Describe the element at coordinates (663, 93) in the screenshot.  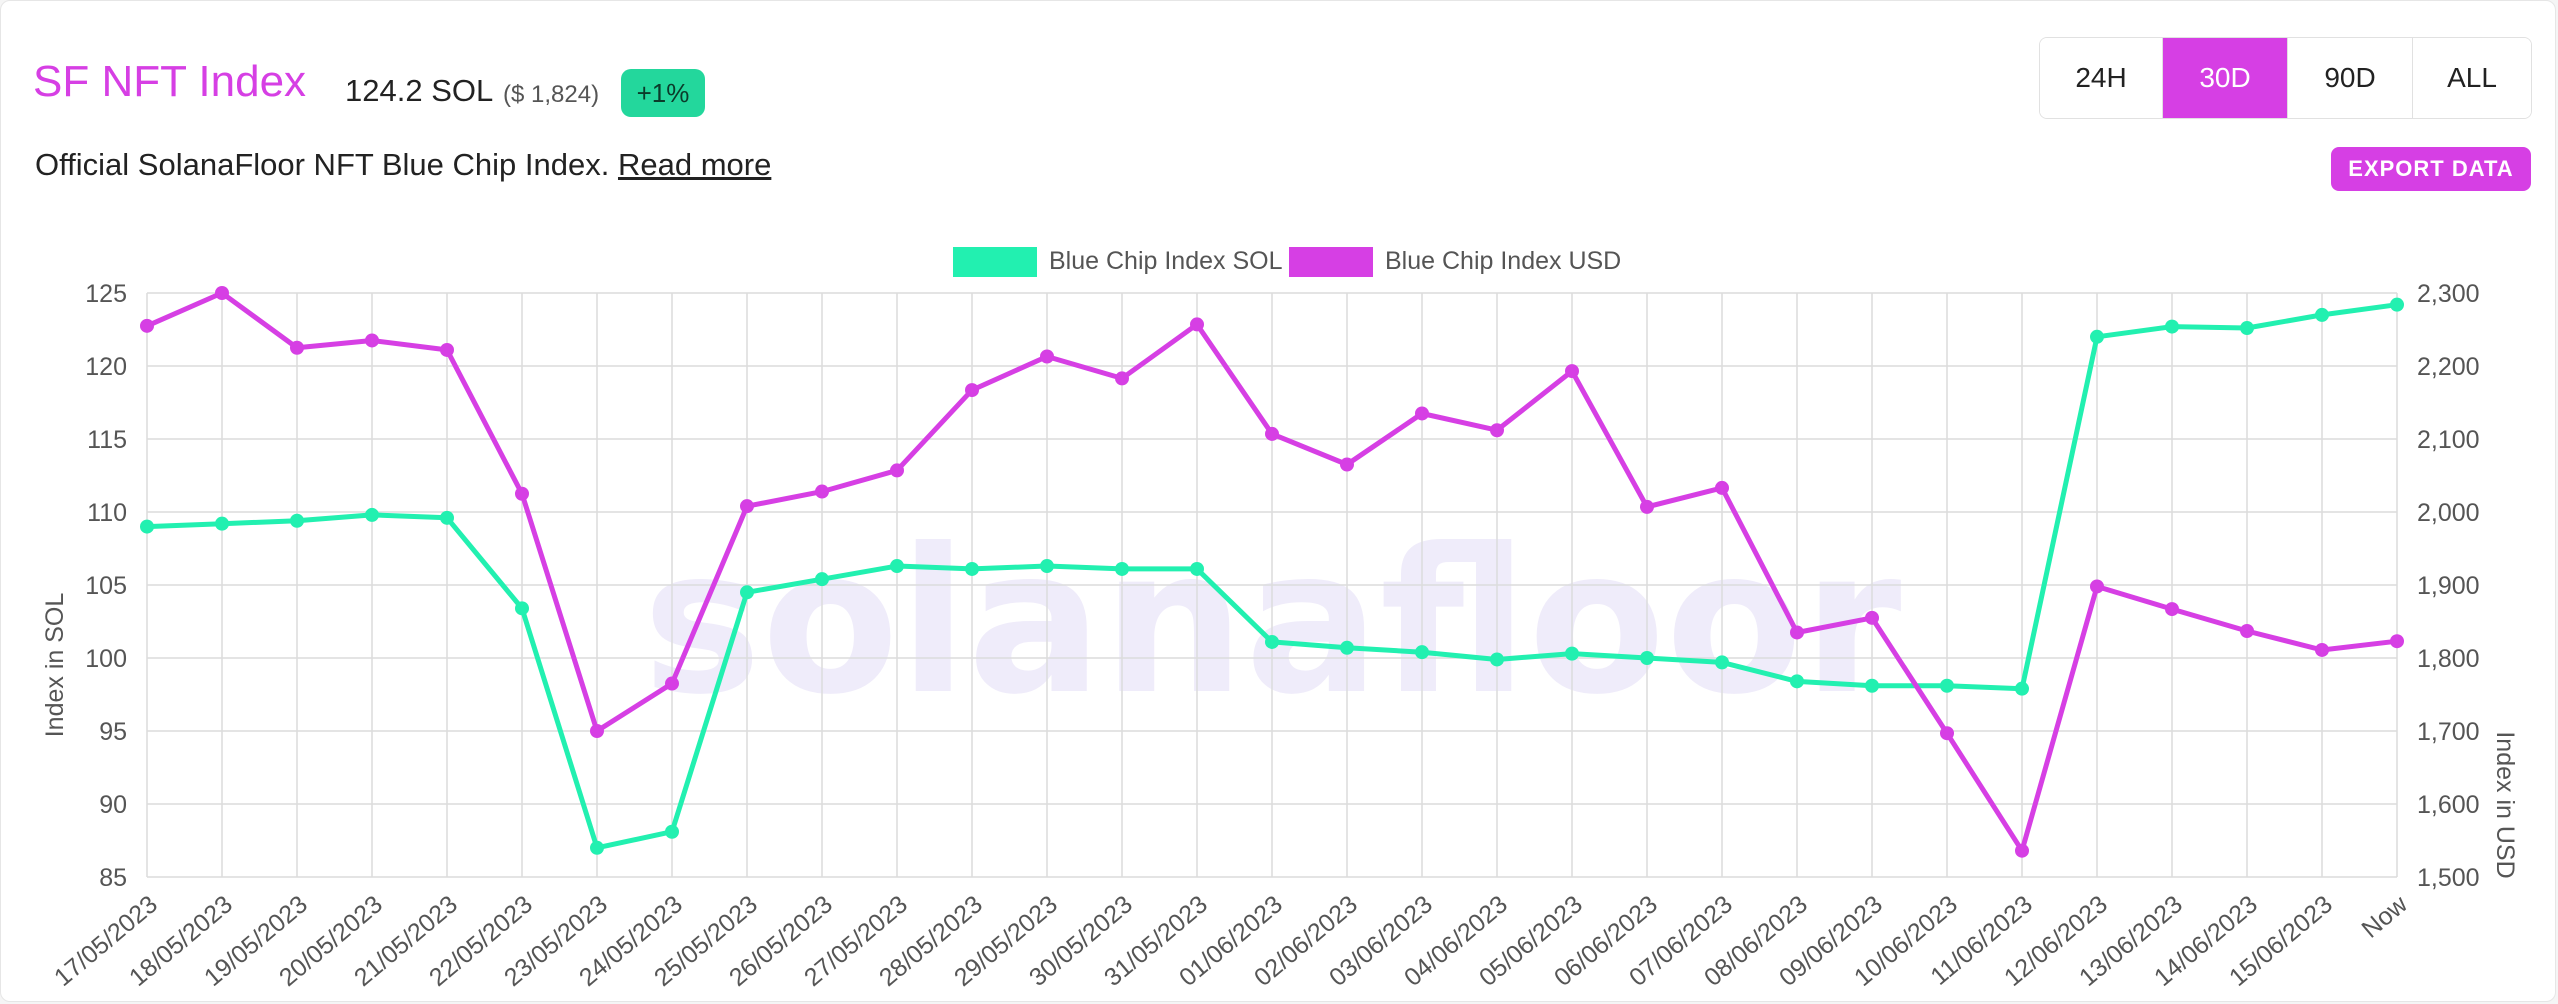
I see `change-badge: +1%` at that location.